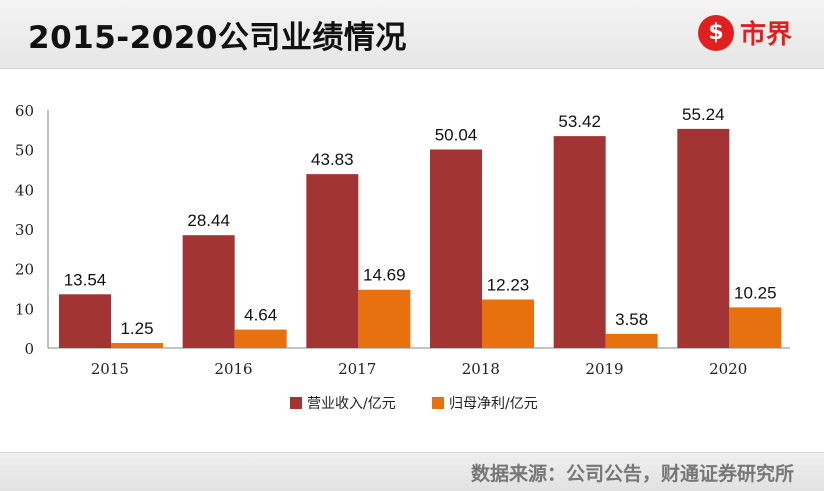 This screenshot has height=491, width=824. What do you see at coordinates (208, 220) in the screenshot?
I see `data-label-revenue: 28.44` at bounding box center [208, 220].